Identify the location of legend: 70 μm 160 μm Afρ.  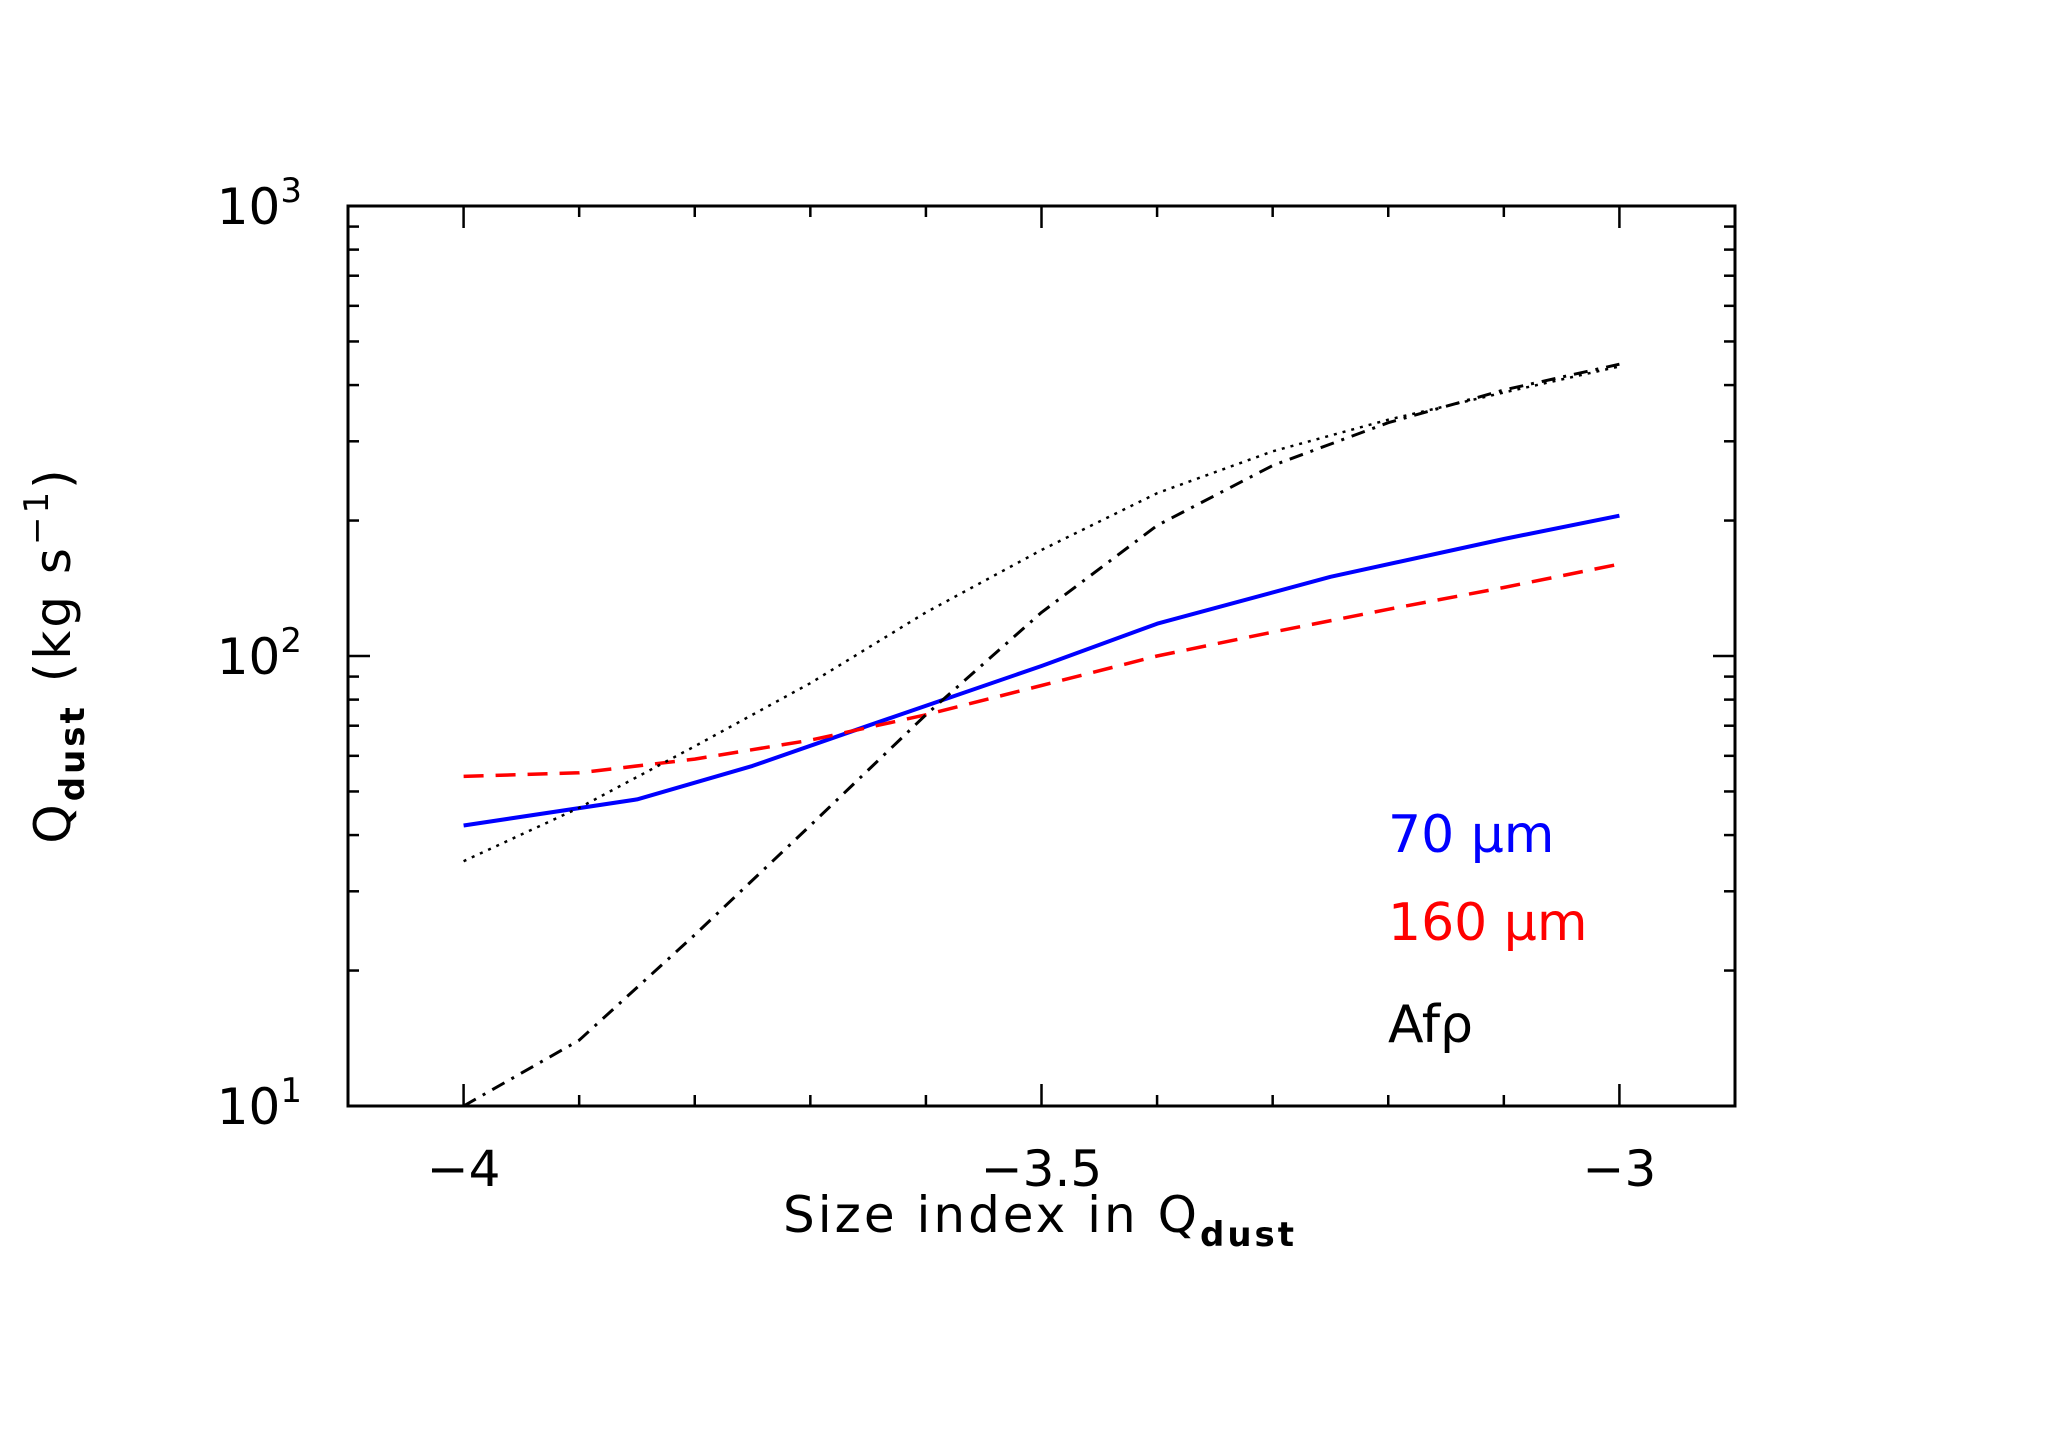
(1488, 930).